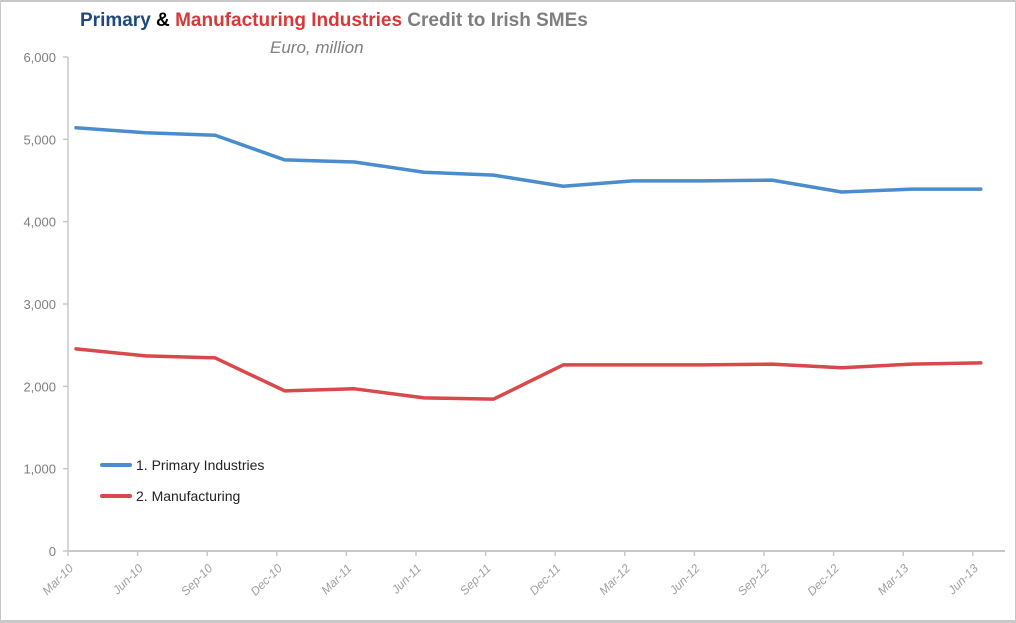  What do you see at coordinates (545, 579) in the screenshot?
I see `x-tick-label: Dec-11` at bounding box center [545, 579].